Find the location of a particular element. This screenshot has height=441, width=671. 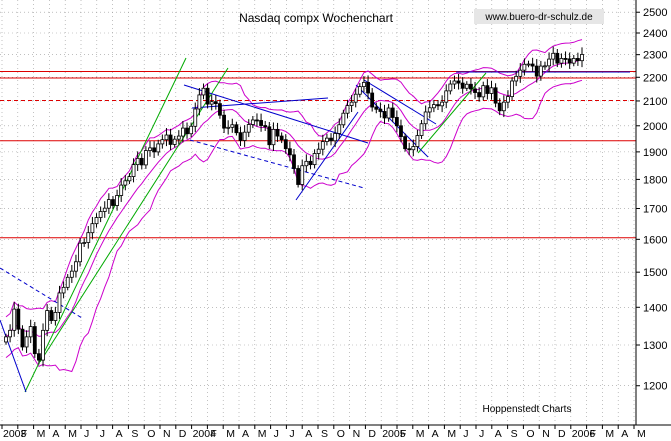

y-tick-label: 2100 is located at coordinates (655, 102).